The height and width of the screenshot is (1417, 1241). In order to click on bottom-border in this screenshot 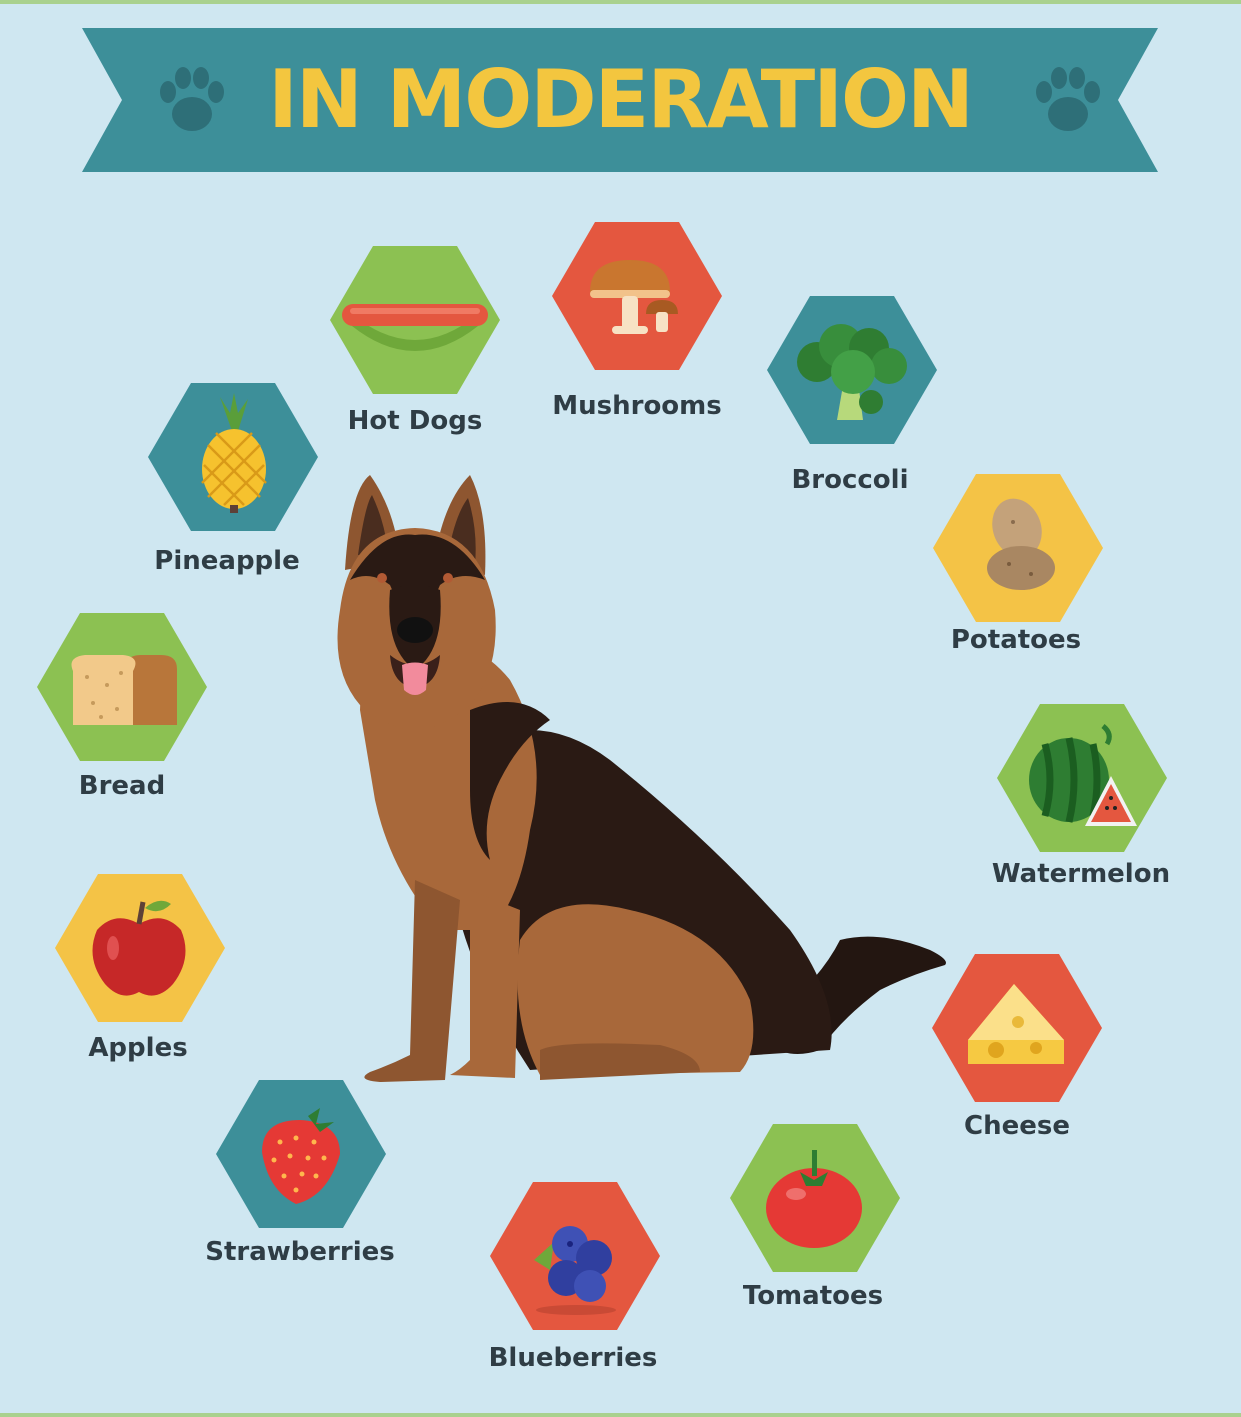, I will do `click(620, 1415)`.